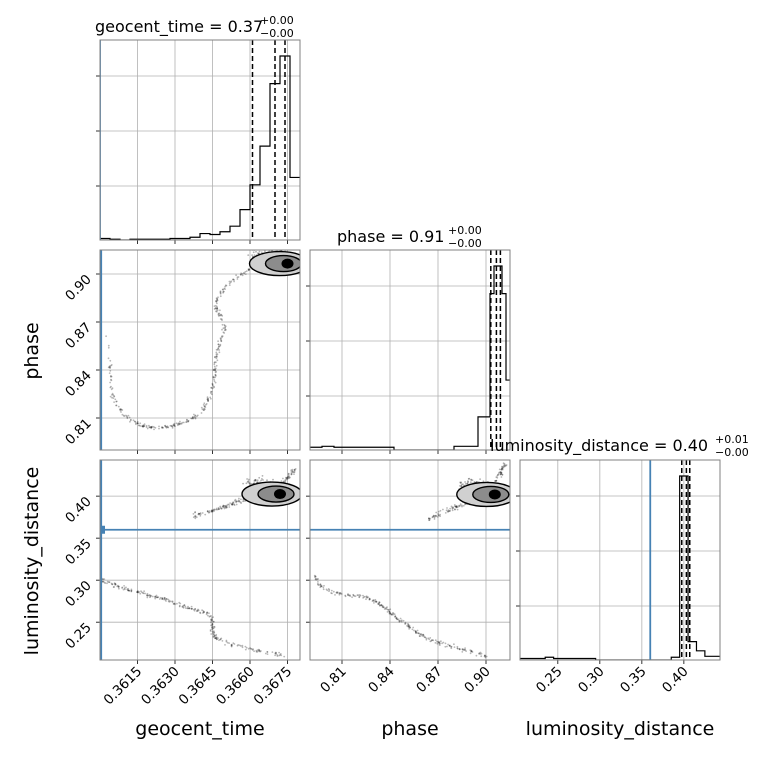  What do you see at coordinates (32, 561) in the screenshot?
I see `y-axis-label-luminosity-distance: luminosity_distance` at bounding box center [32, 561].